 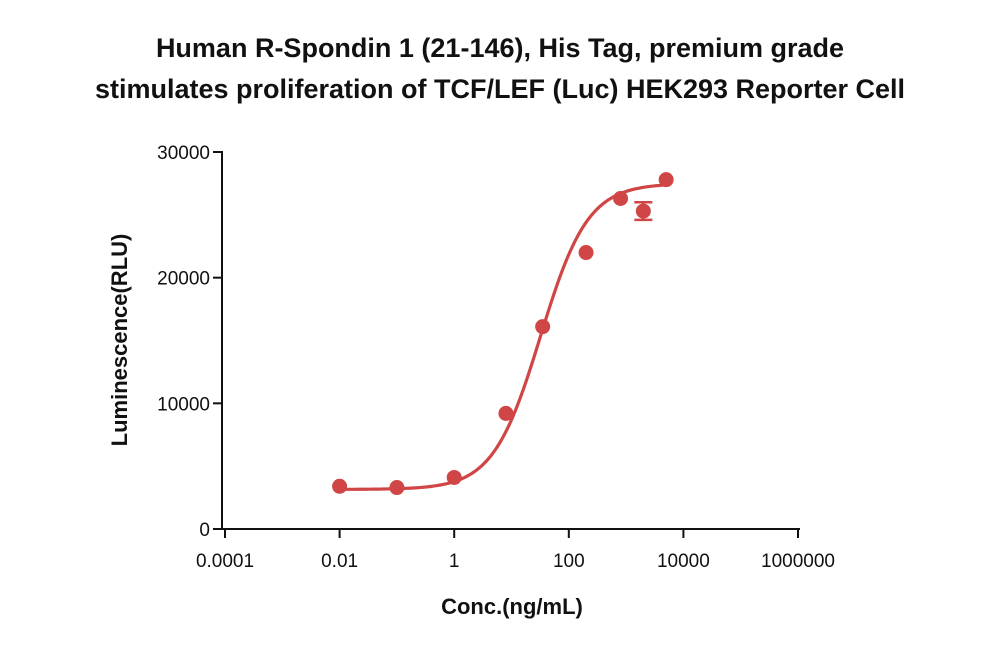 I want to click on y-tick-label: 30000, so click(x=183, y=153).